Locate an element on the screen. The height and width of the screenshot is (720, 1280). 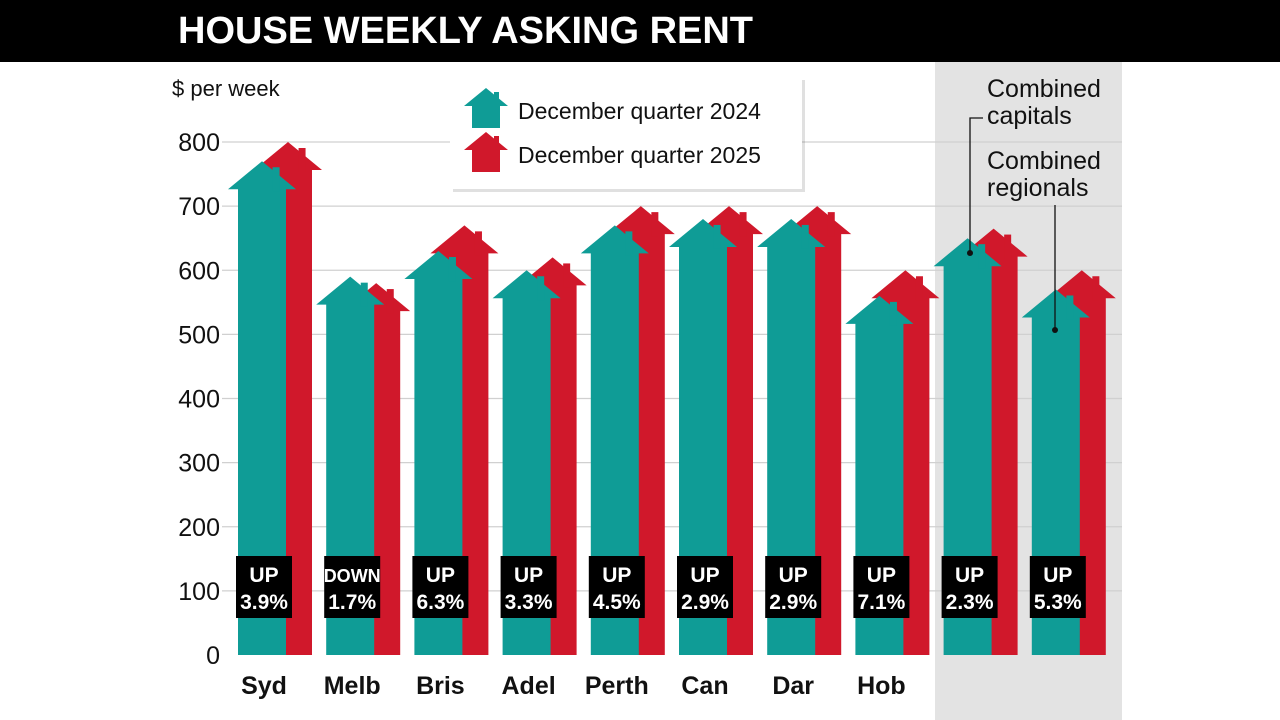
legend is located at coordinates (626, 133).